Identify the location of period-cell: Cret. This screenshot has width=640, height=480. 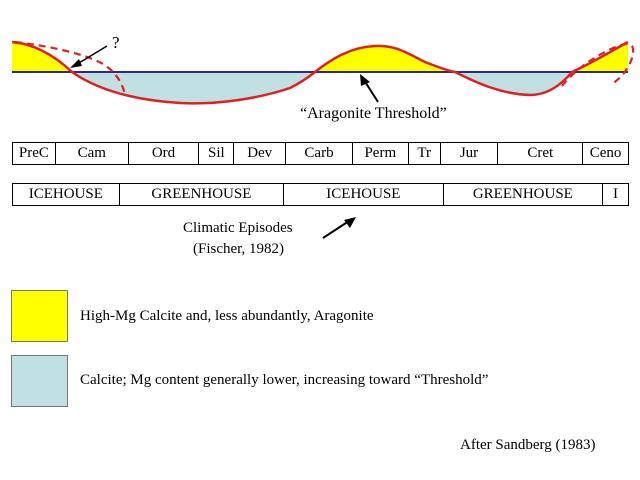
(541, 153).